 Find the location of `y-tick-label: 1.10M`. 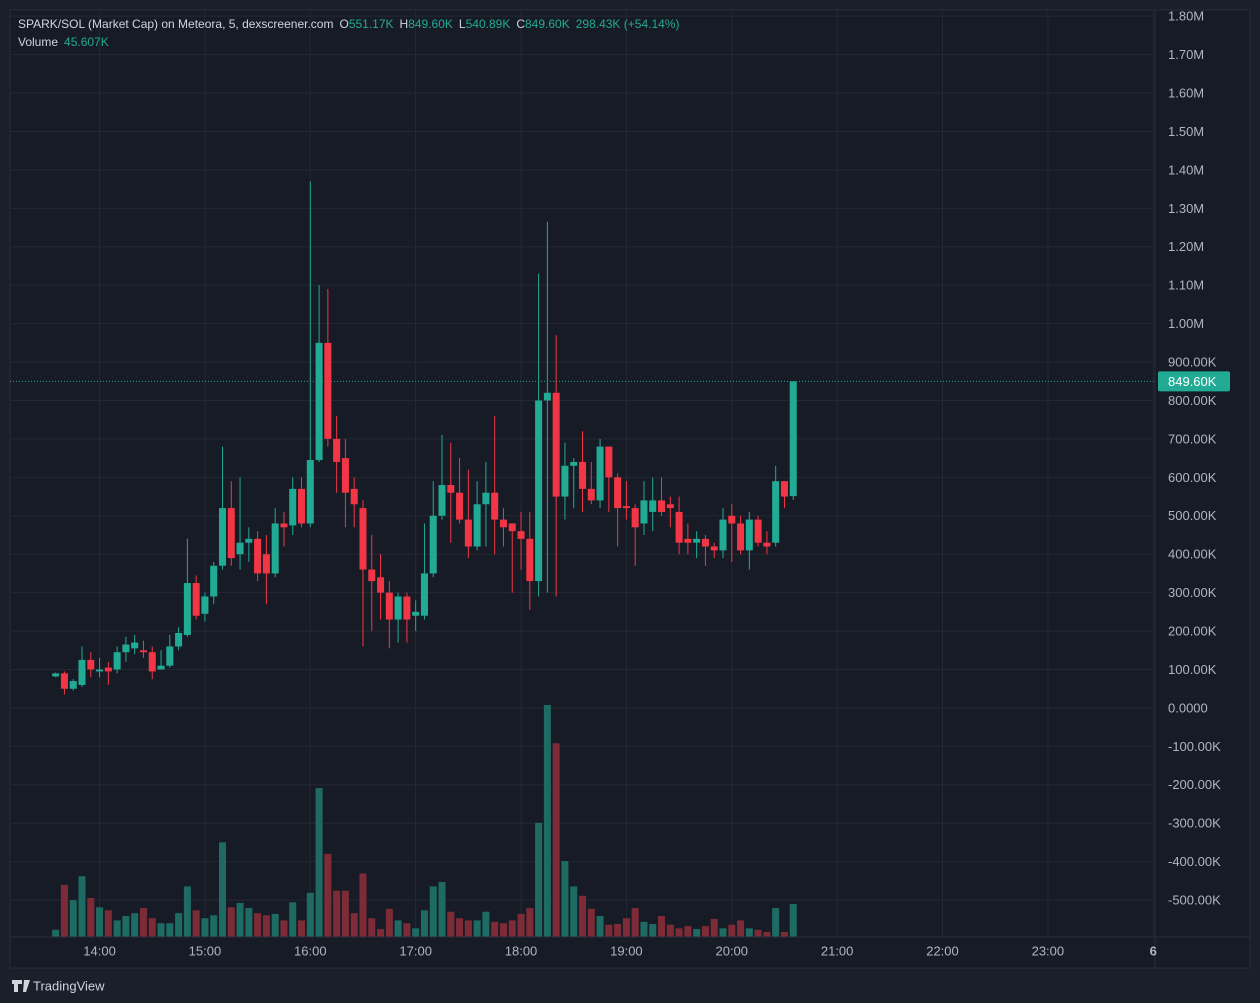

y-tick-label: 1.10M is located at coordinates (1186, 285).